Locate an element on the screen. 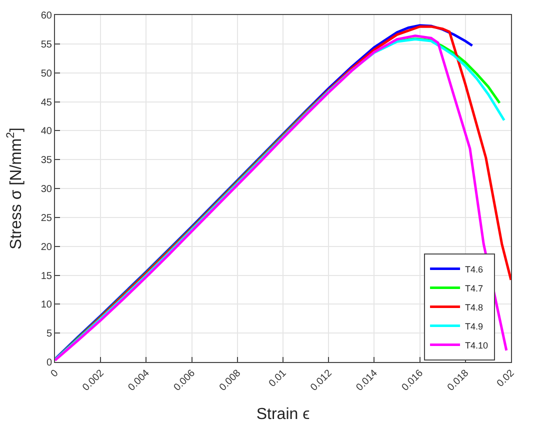  y-tick-label: 35 is located at coordinates (46, 160).